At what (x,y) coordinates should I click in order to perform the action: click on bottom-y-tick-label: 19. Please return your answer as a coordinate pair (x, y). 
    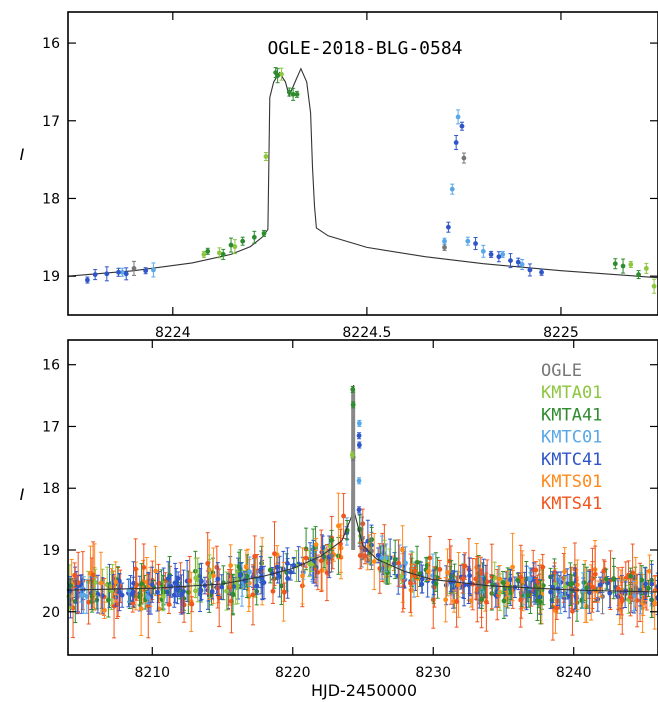
    Looking at the image, I should click on (51, 551).